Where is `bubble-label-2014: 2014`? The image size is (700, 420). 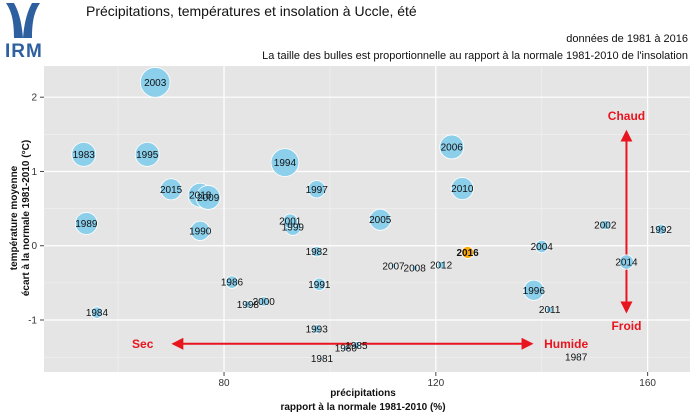
bubble-label-2014: 2014 is located at coordinates (626, 263).